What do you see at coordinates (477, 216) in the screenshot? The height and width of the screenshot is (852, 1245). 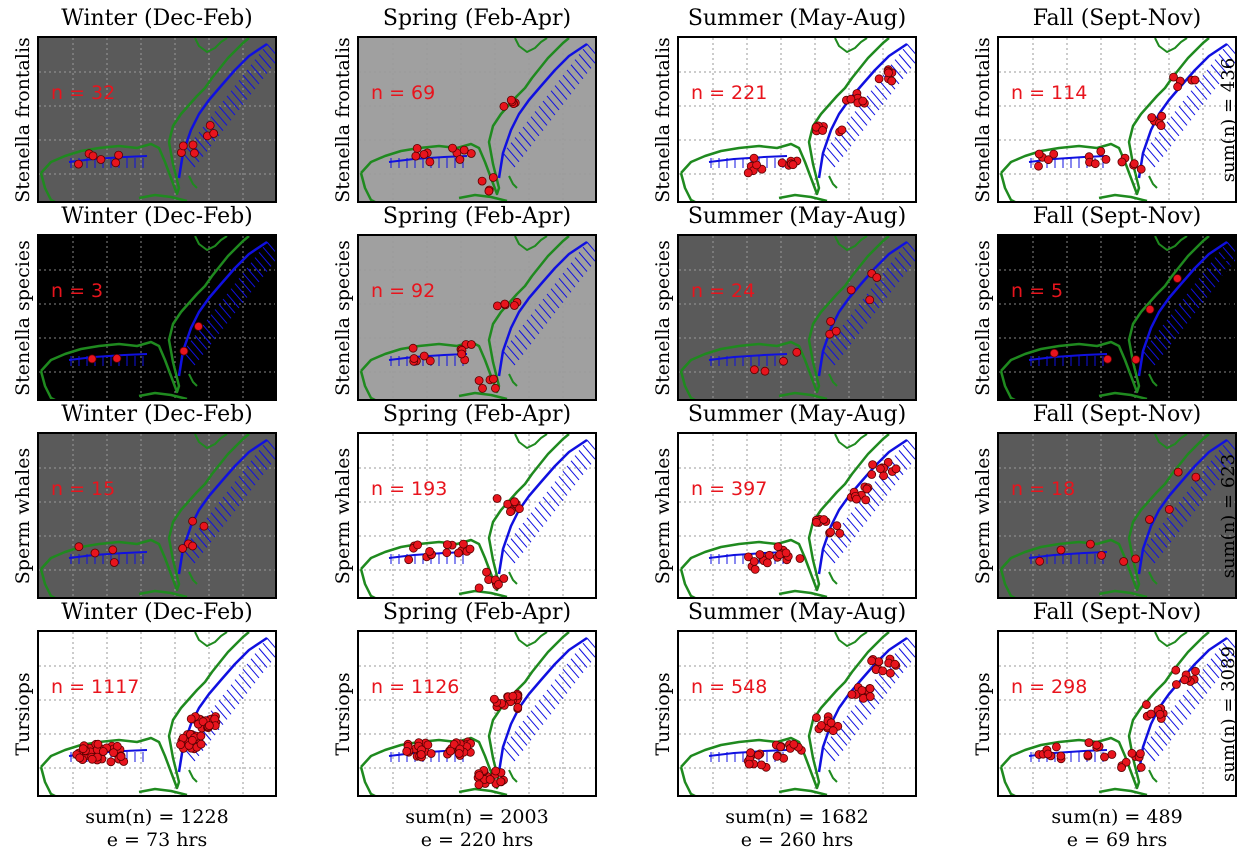 I see `panel-title: Spring (Feb-Apr)` at bounding box center [477, 216].